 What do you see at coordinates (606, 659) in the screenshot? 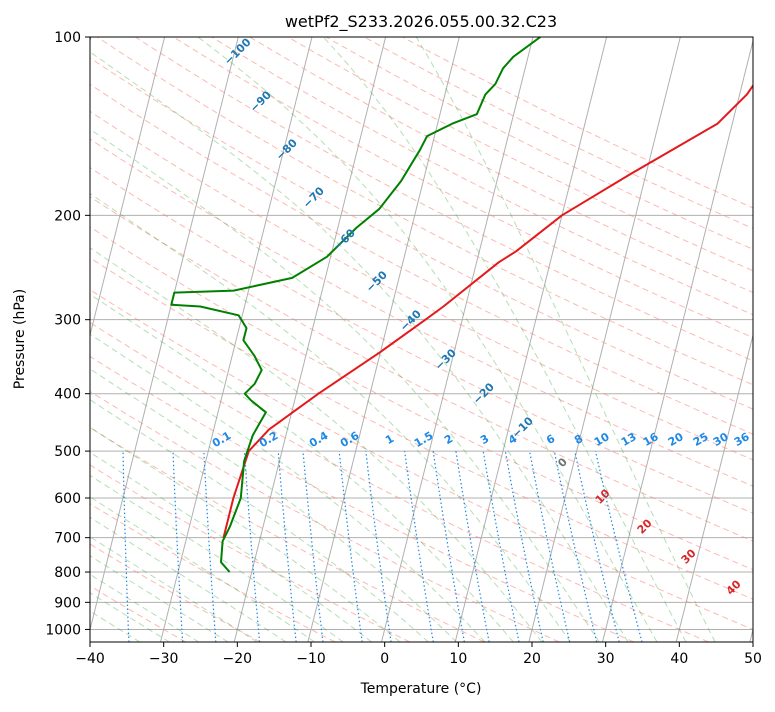
I see `x-tick-label: 30` at bounding box center [606, 659].